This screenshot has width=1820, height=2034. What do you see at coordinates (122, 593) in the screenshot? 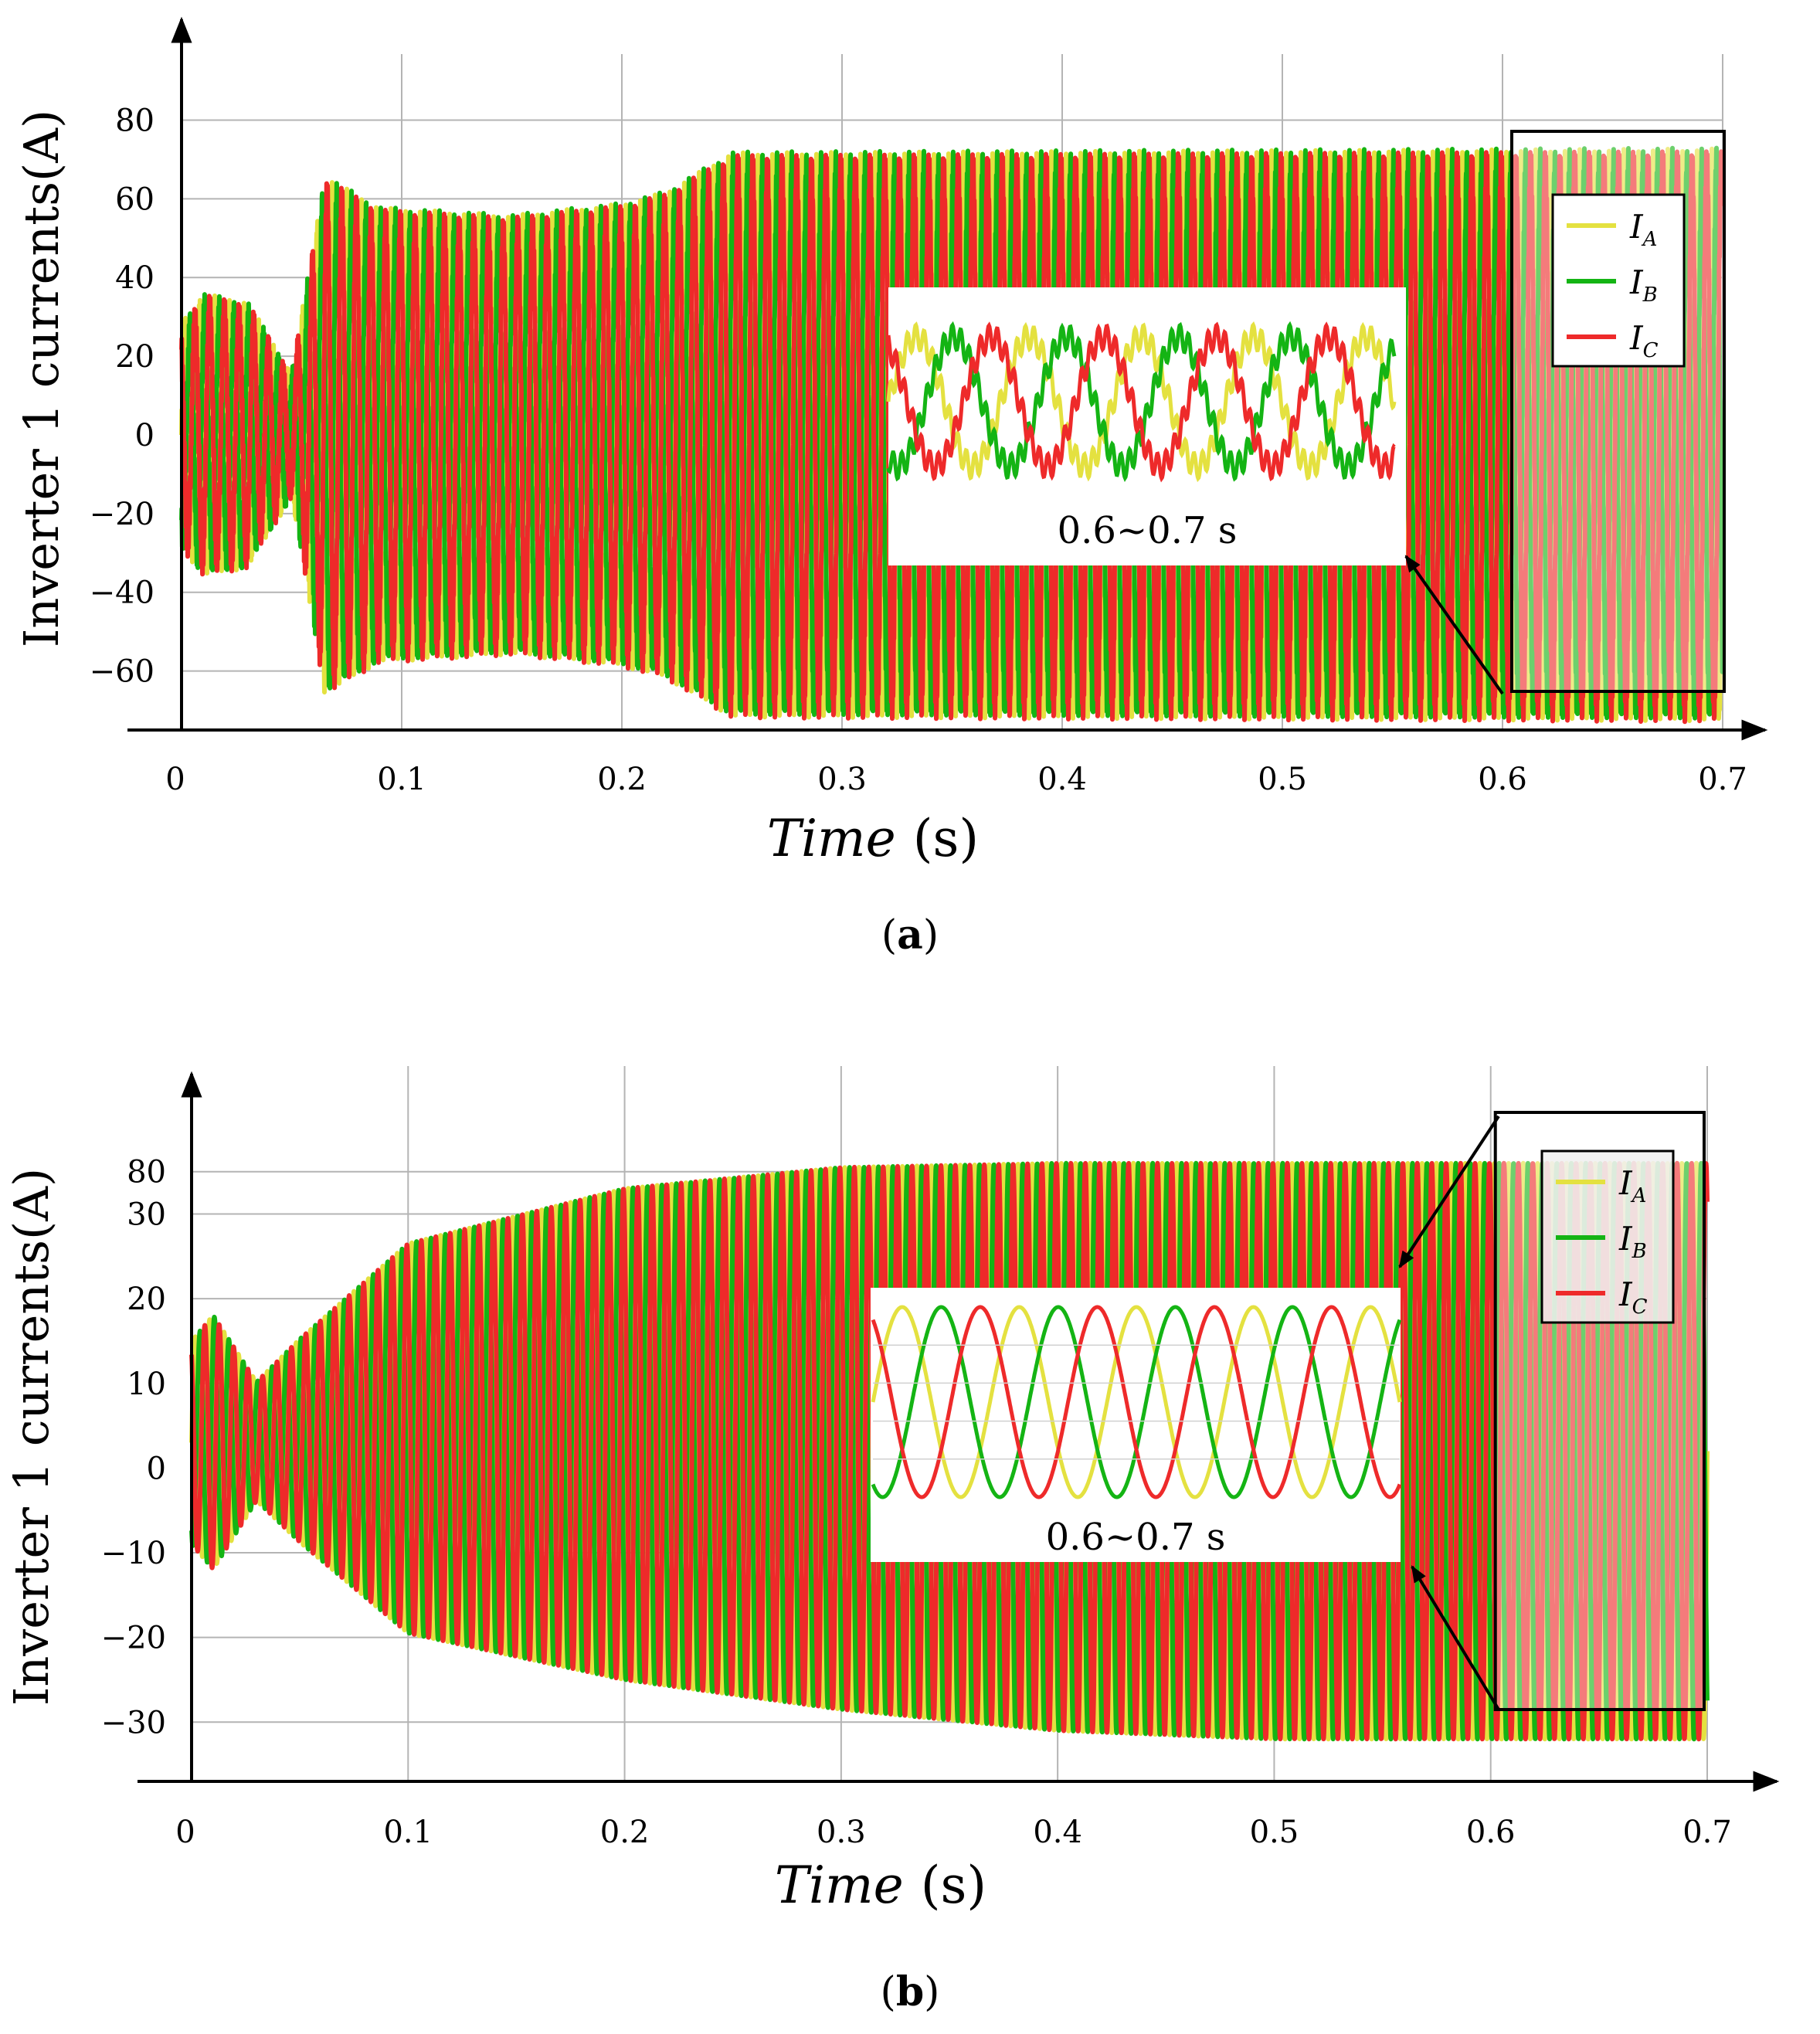
I see `y-tick-label: −40` at bounding box center [122, 593].